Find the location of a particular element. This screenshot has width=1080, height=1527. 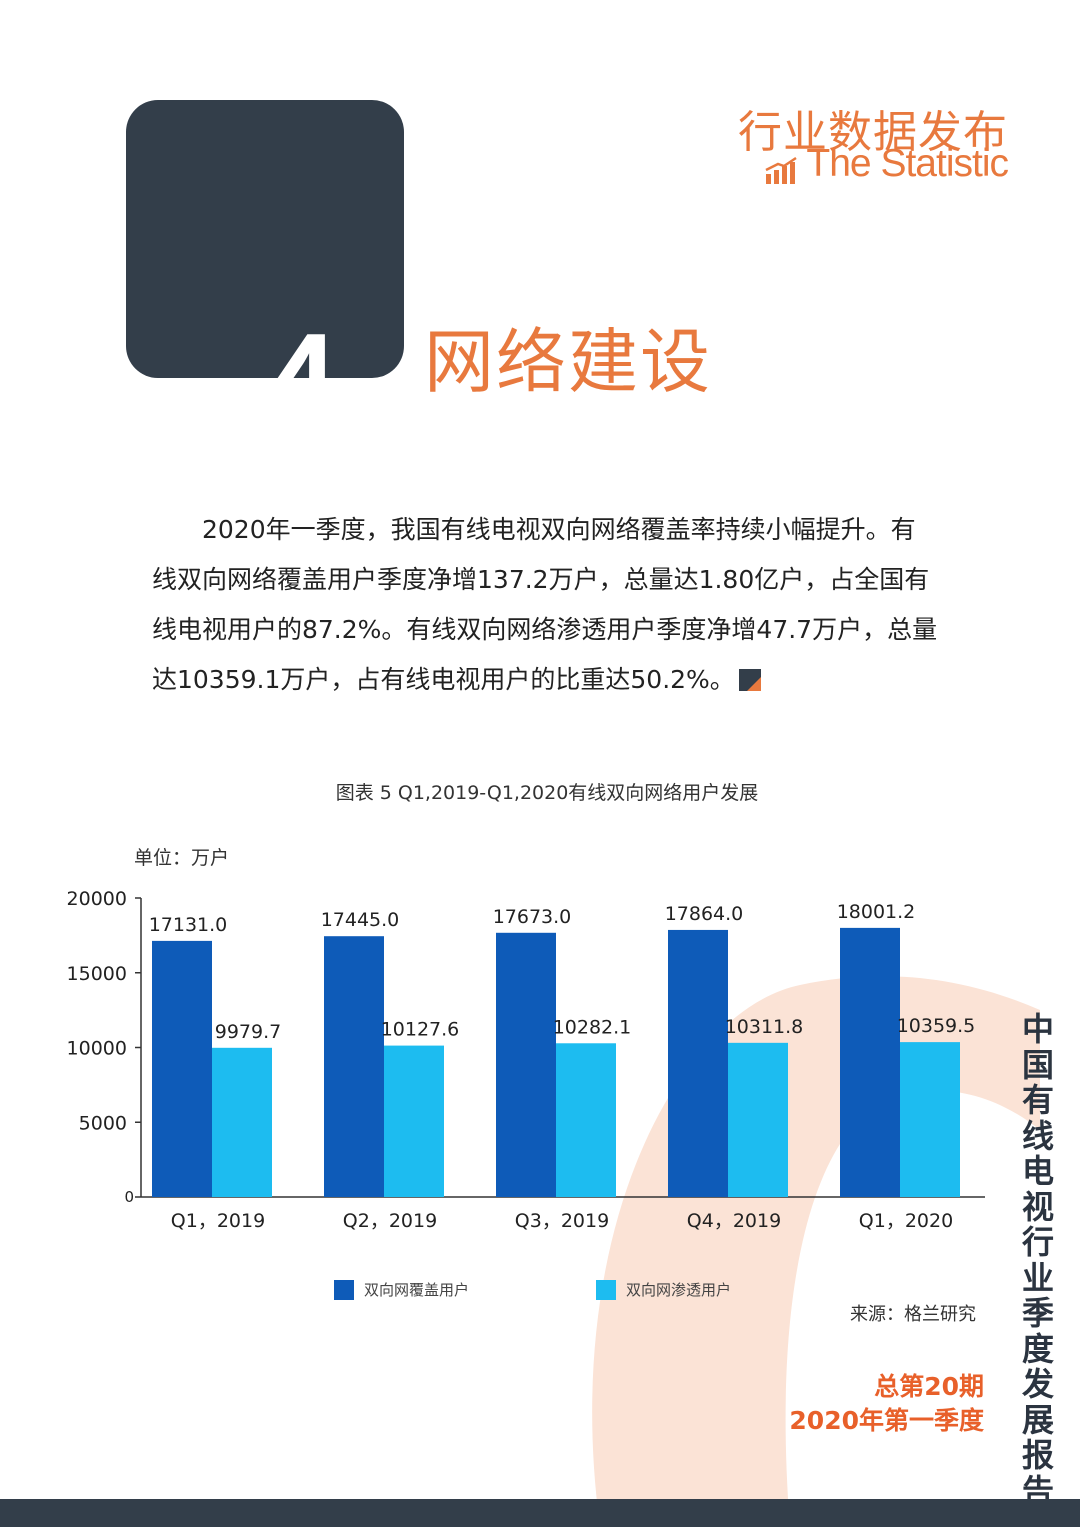

end-mark-icon is located at coordinates (749, 680).